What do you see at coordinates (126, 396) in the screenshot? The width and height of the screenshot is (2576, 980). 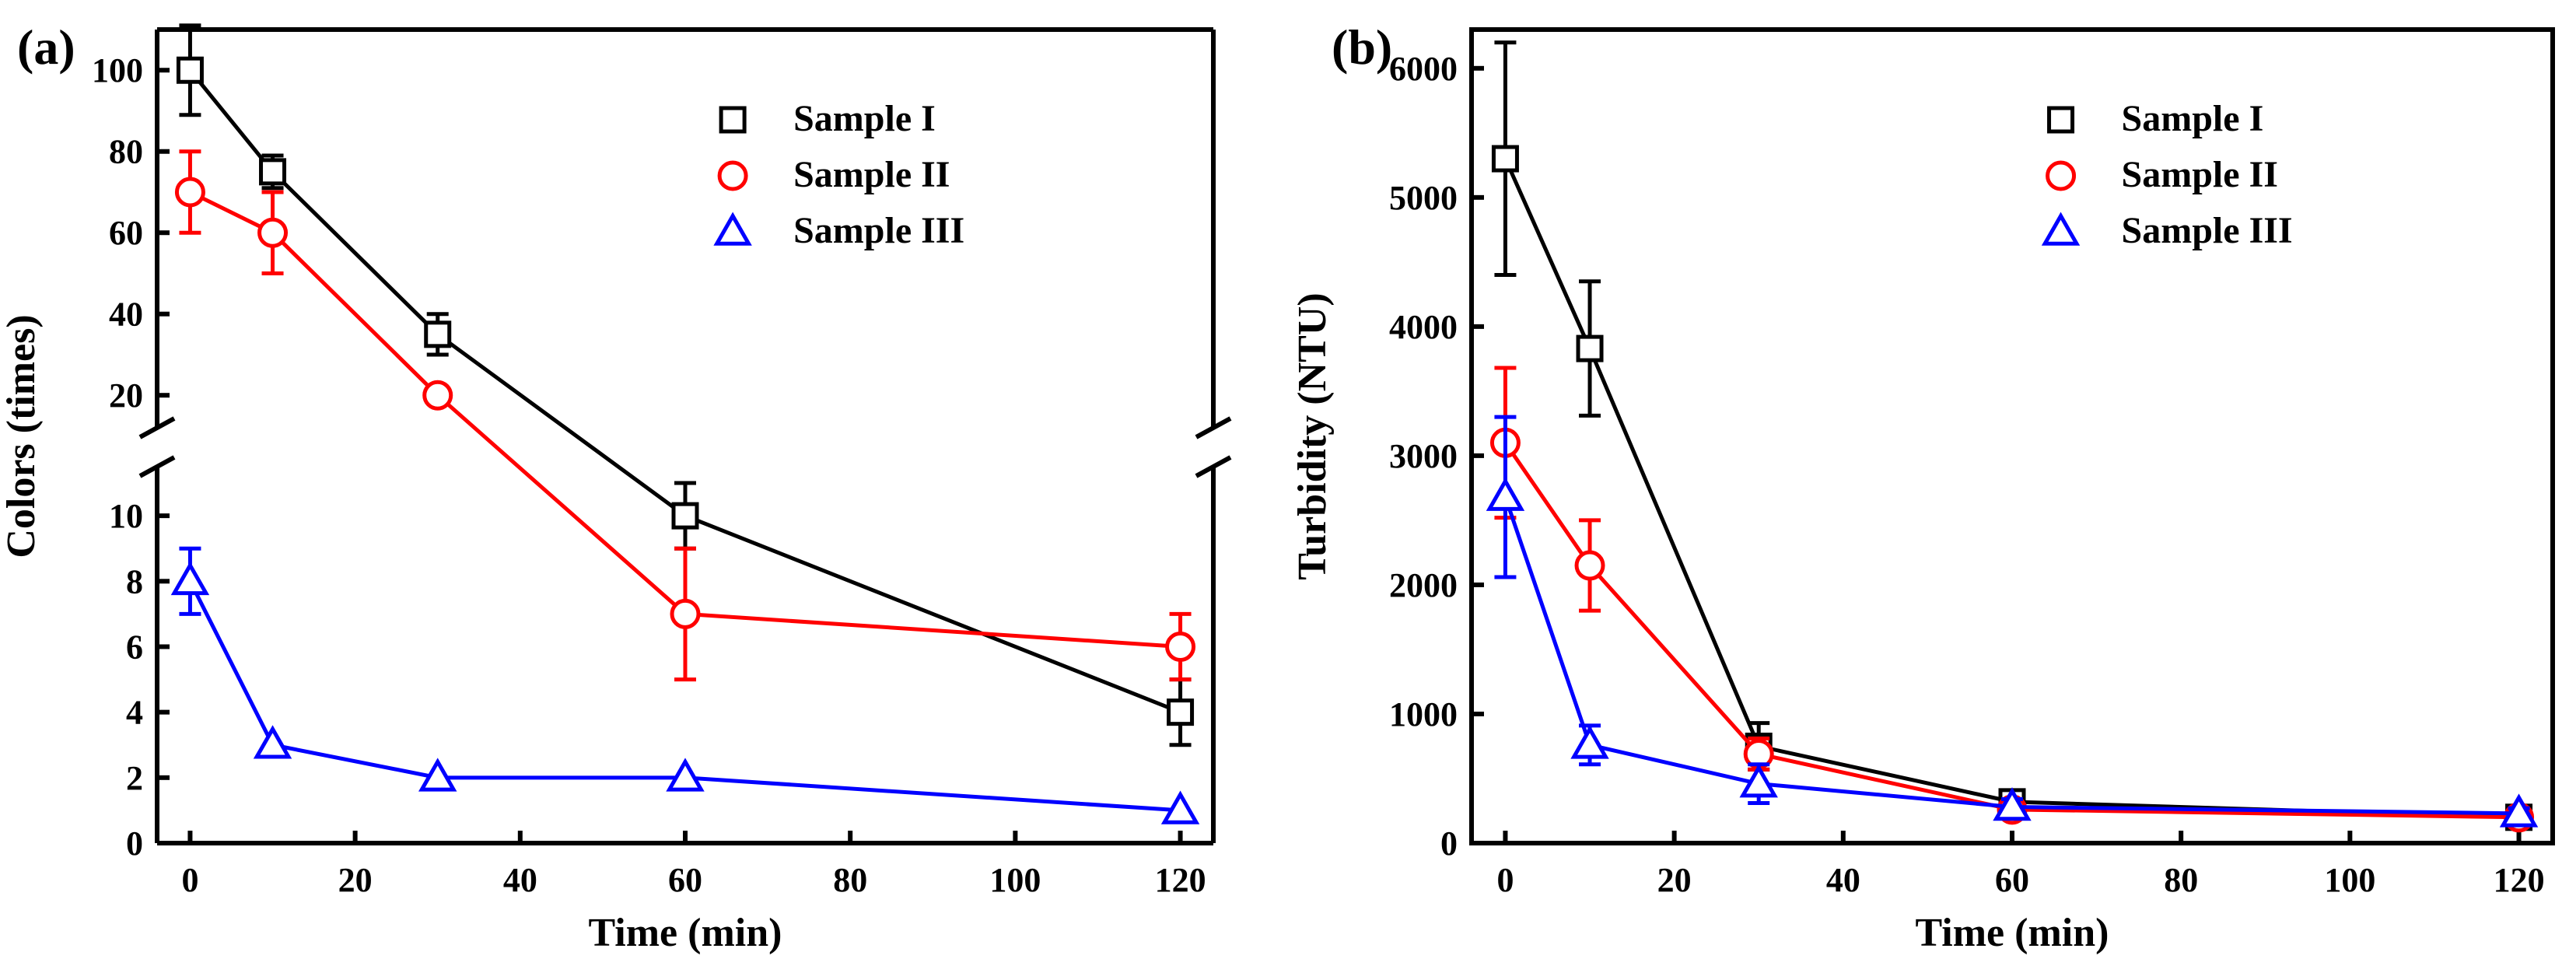 I see `y-tick-label: 20` at bounding box center [126, 396].